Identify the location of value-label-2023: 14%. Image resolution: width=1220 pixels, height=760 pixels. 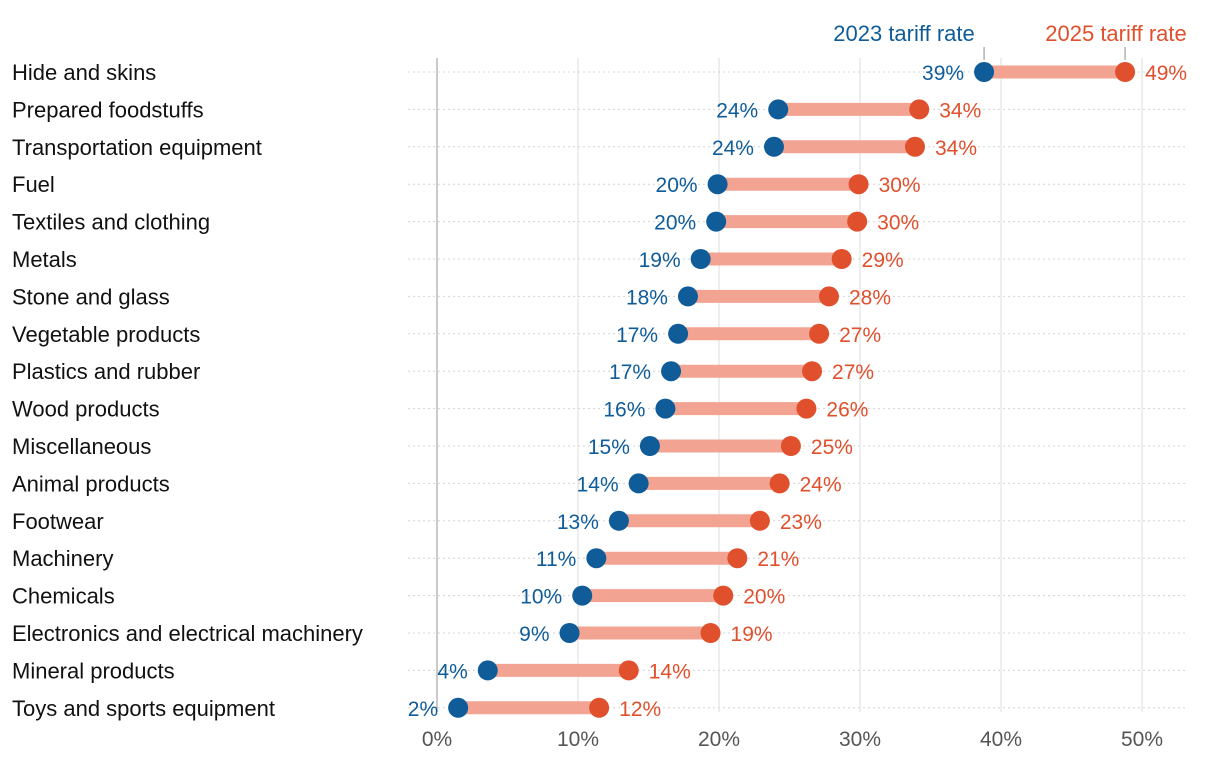
(598, 484).